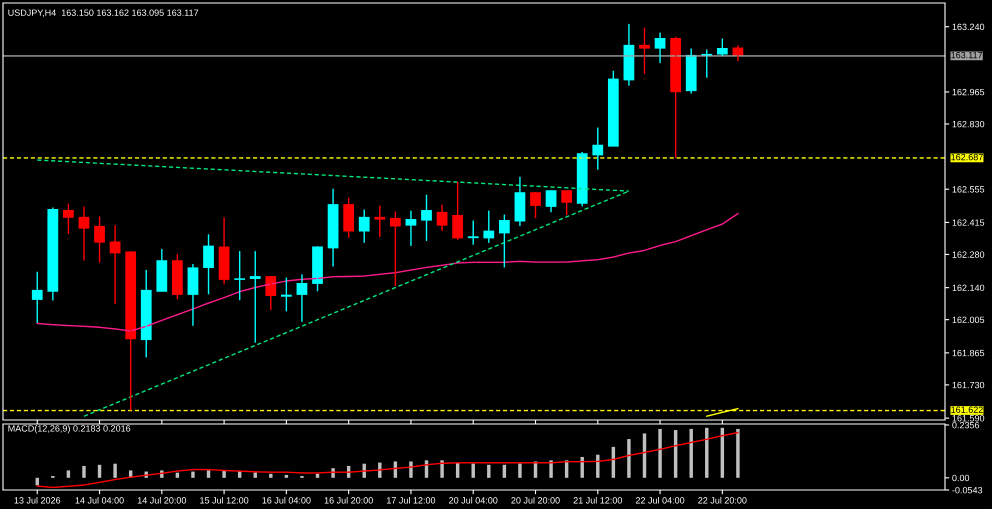 The image size is (992, 509). Describe the element at coordinates (968, 124) in the screenshot. I see `y-tick-label: 162.830` at that location.